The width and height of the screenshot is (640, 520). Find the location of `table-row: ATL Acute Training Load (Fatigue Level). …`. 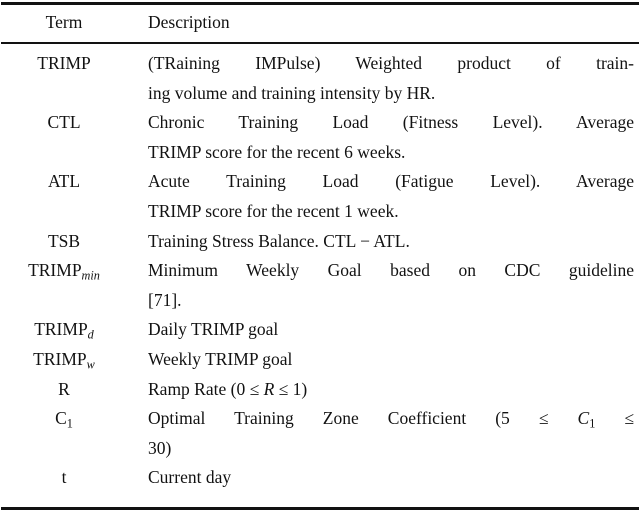

table-row: ATL Acute Training Load (Fatigue Level). … is located at coordinates (320, 196).